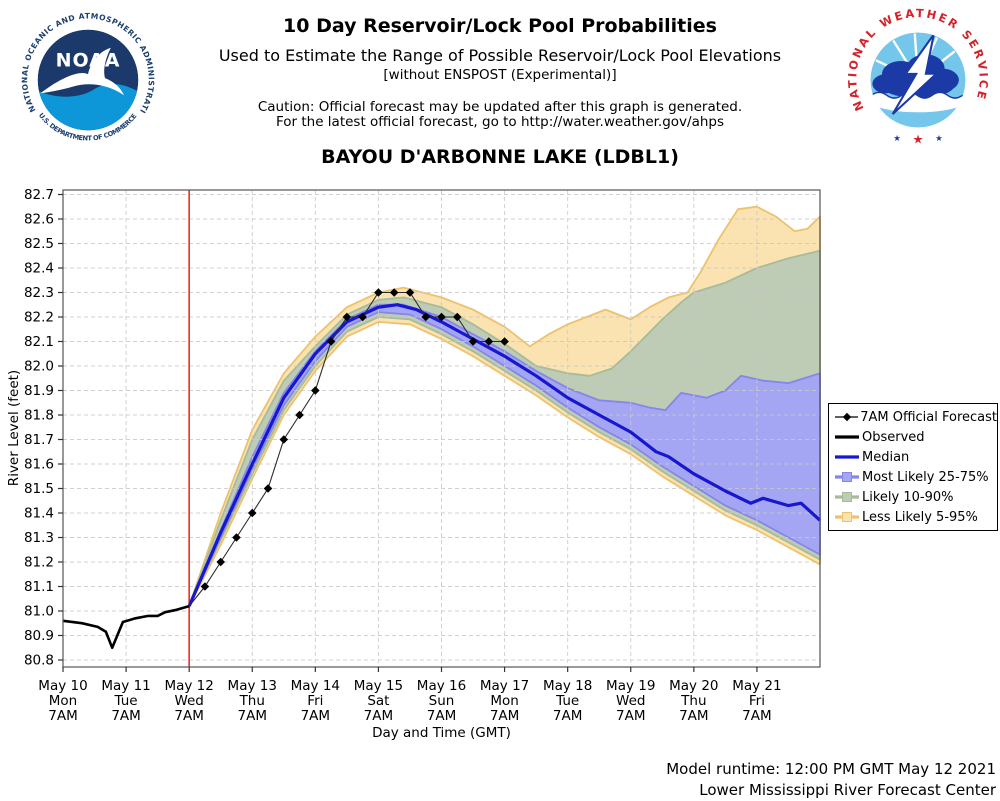  I want to click on legend-label: 7AM Official Forecast, so click(928, 417).